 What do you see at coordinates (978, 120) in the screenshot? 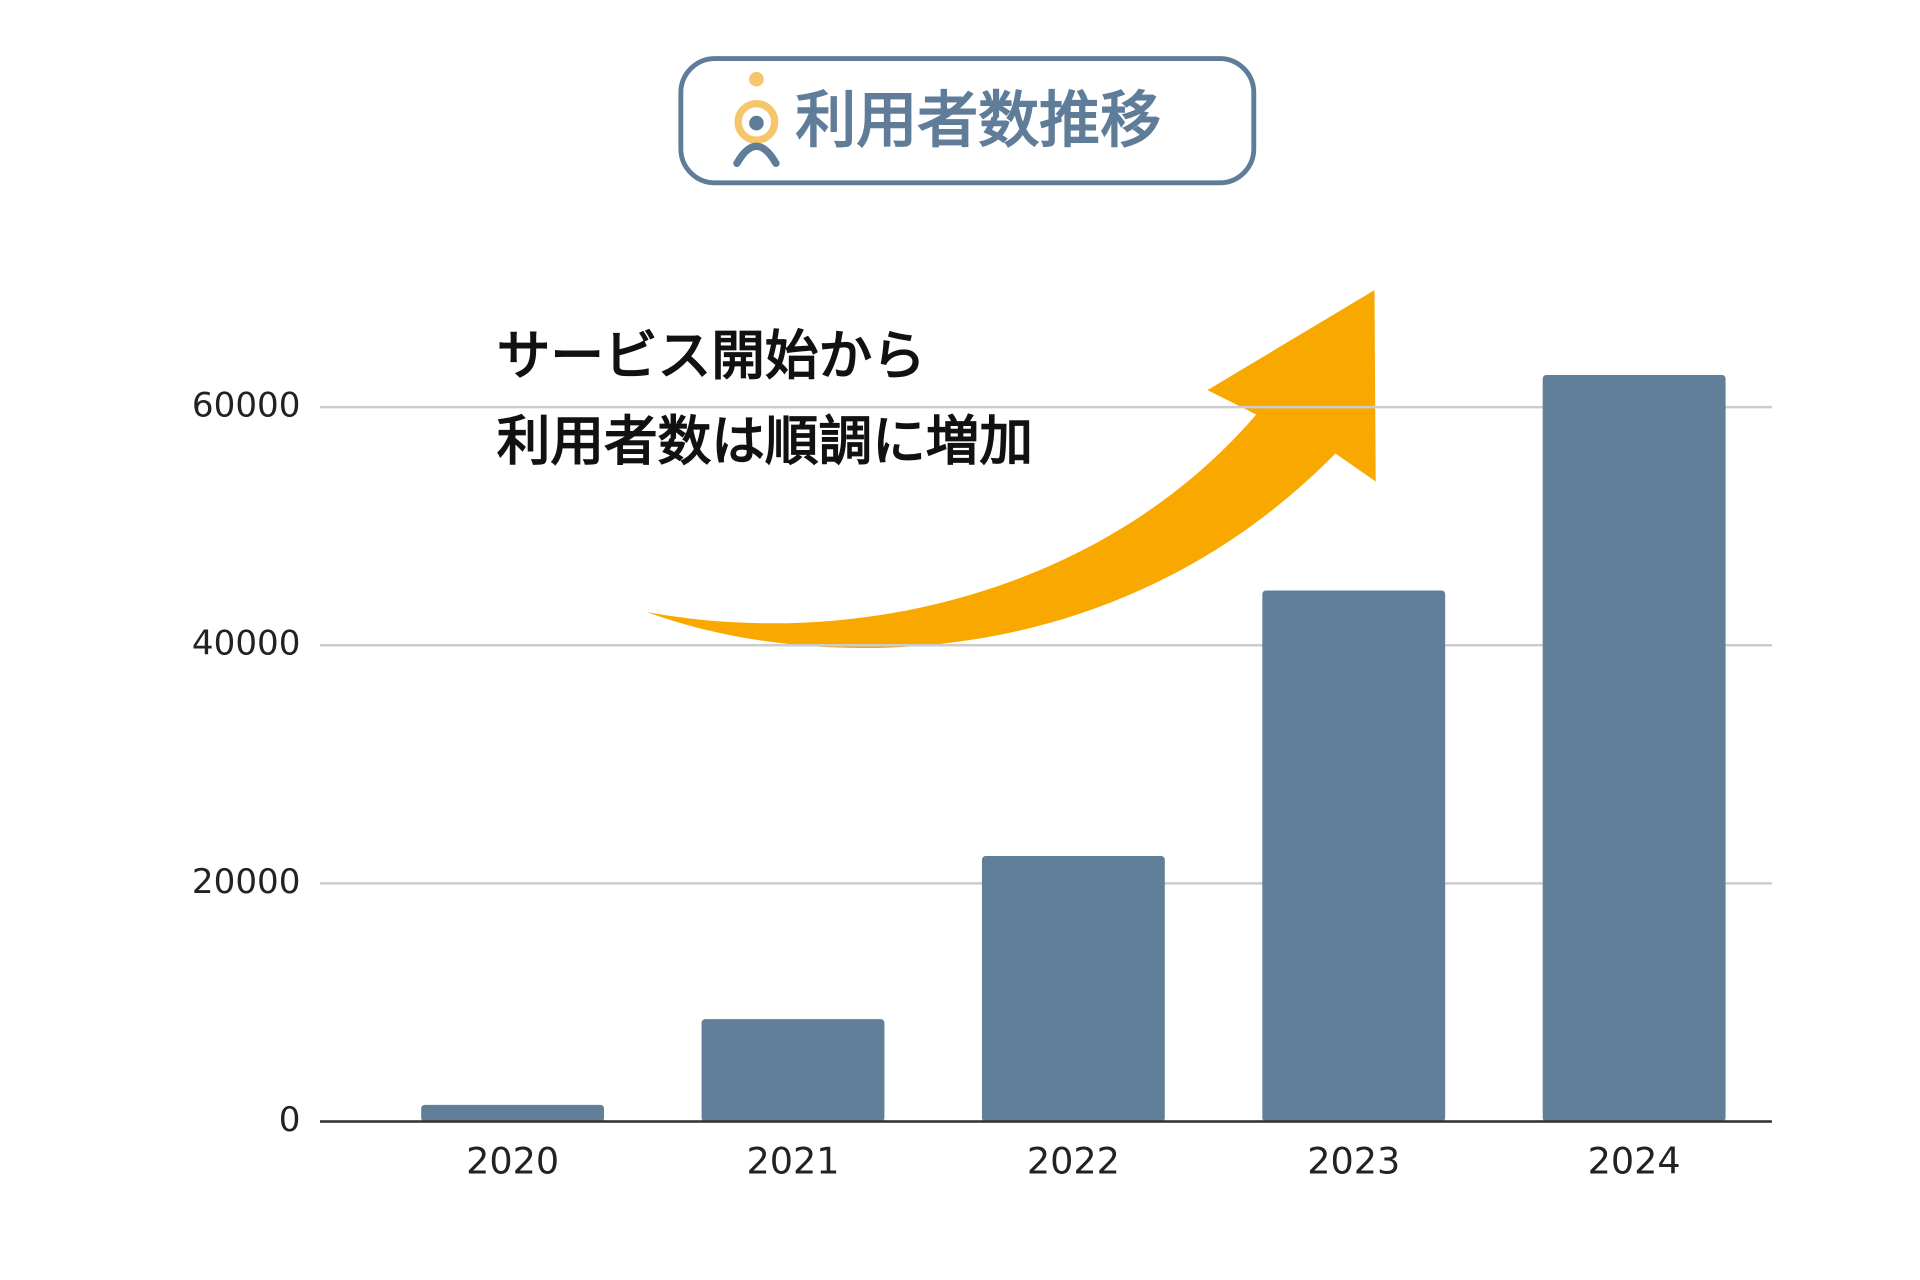
I see `chart-title: 利用者数推移` at bounding box center [978, 120].